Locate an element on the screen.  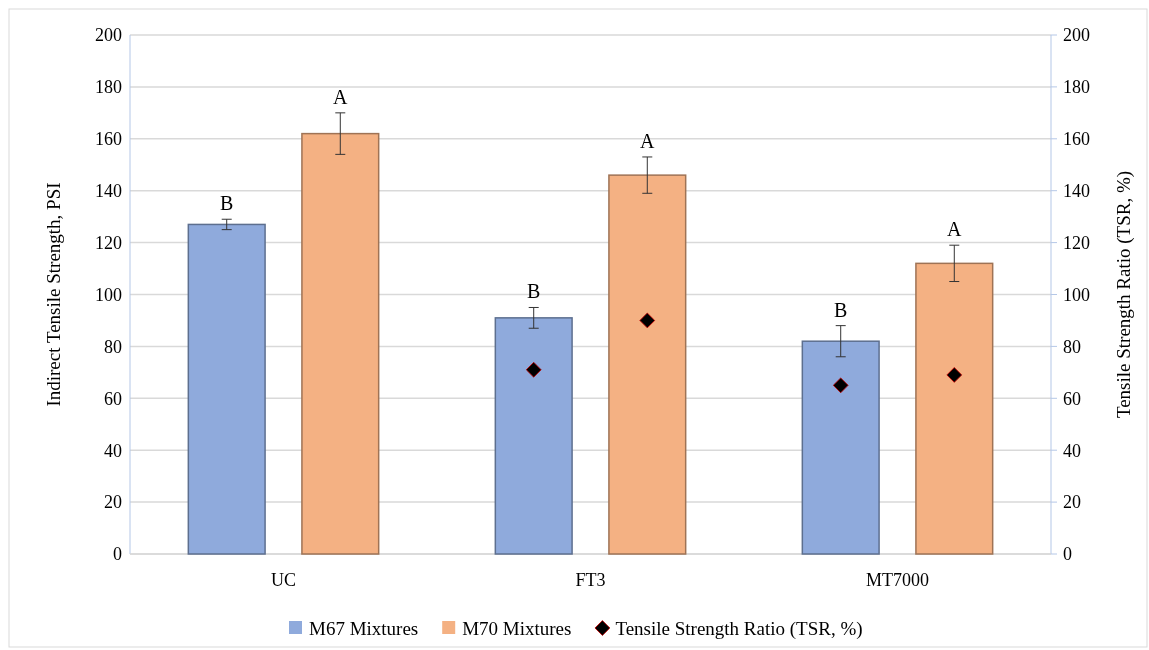
y2-axis-title: Tensile Strength Ratio (TSR, %) is located at coordinates (1124, 294).